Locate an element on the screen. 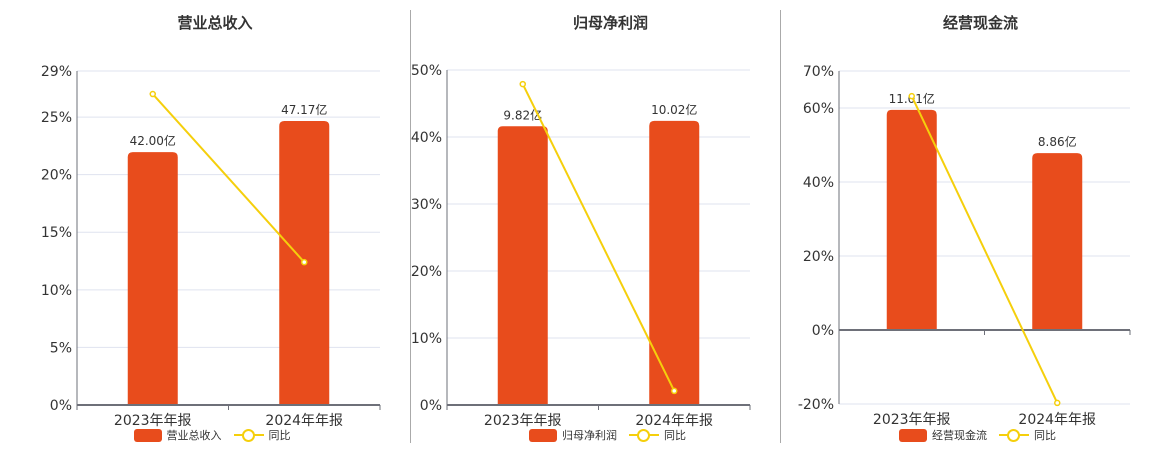 This screenshot has width=1160, height=450. chart-legend: 归母净利润 同比 is located at coordinates (610, 435).